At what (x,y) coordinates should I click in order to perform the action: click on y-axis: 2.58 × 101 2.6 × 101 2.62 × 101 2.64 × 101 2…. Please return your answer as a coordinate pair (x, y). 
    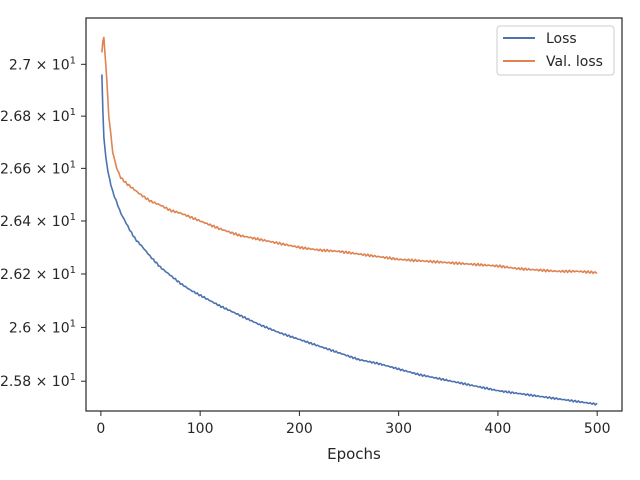
    Looking at the image, I should click on (43, 222).